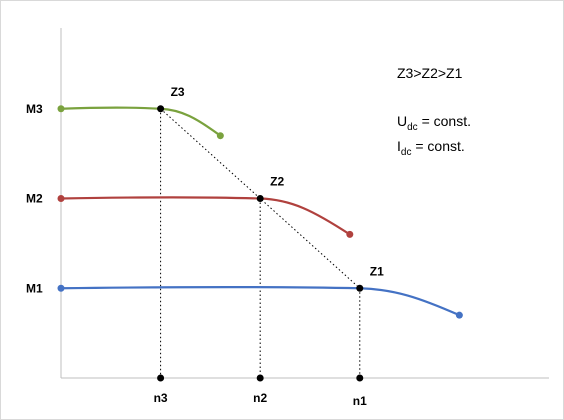  What do you see at coordinates (402, 121) in the screenshot?
I see `udc-main: U` at bounding box center [402, 121].